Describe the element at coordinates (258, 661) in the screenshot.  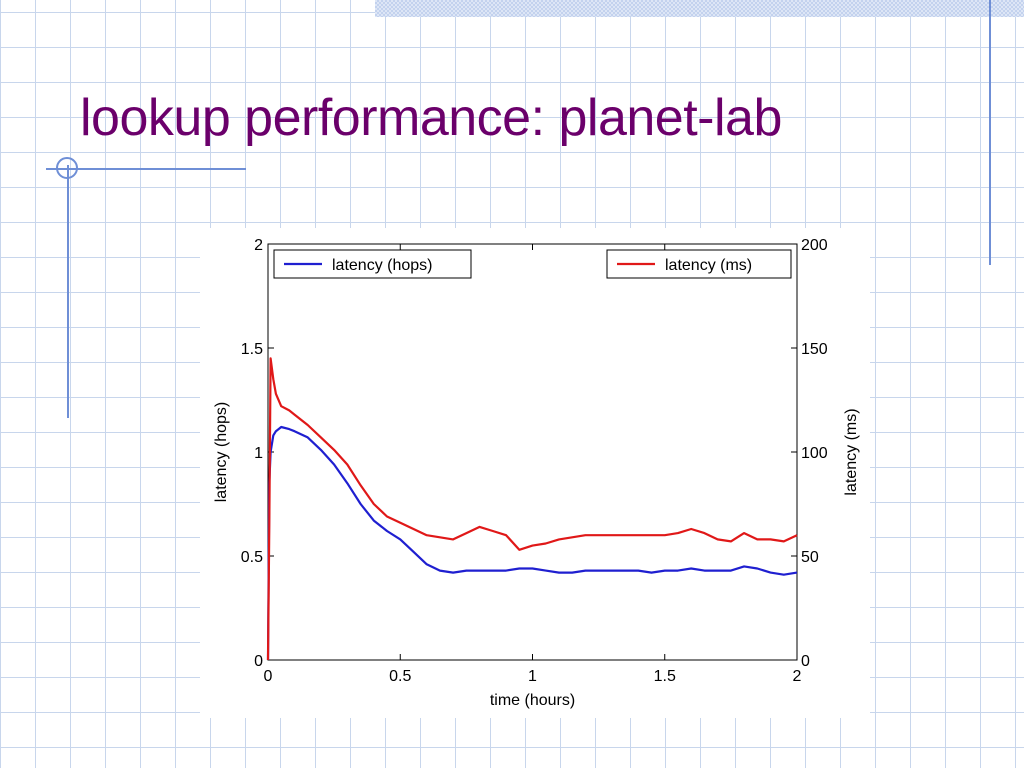
I see `y-left-tick-label: 0` at that location.